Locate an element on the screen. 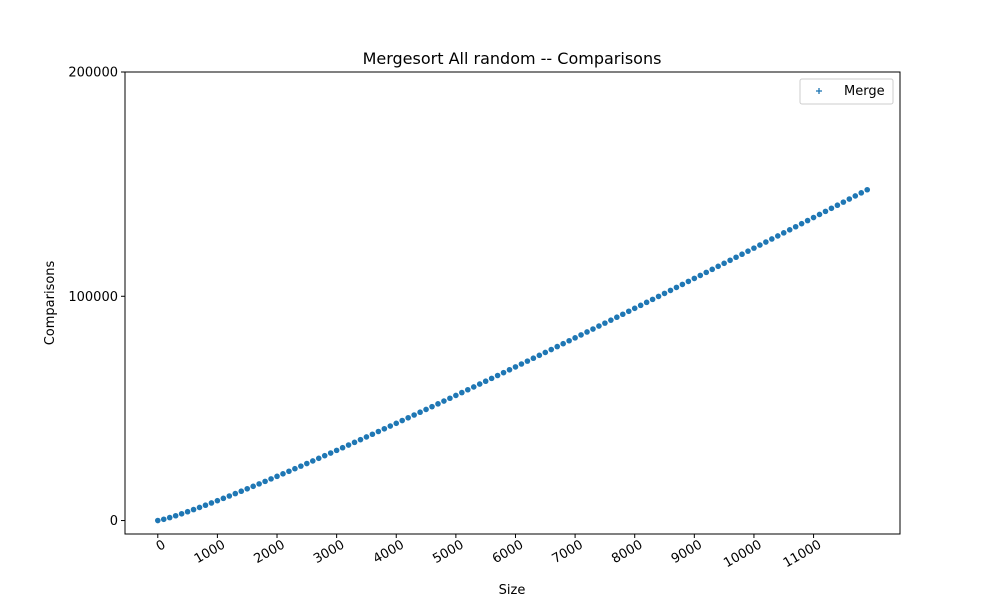 The height and width of the screenshot is (600, 1000). legend-marker is located at coordinates (819, 91).